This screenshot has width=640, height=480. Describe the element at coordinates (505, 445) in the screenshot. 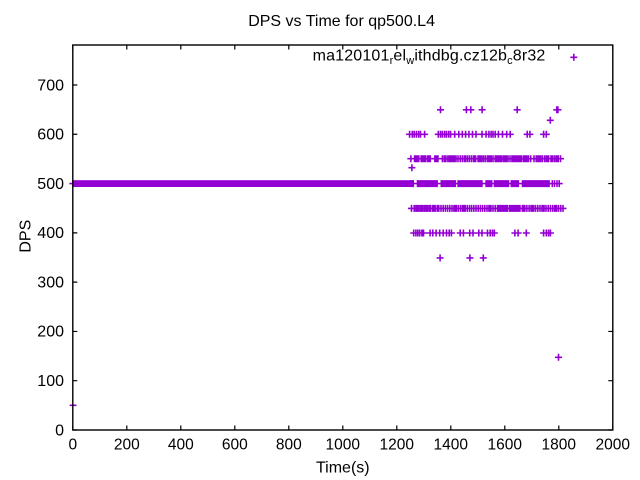

I see `svg-text: 1600` at that location.